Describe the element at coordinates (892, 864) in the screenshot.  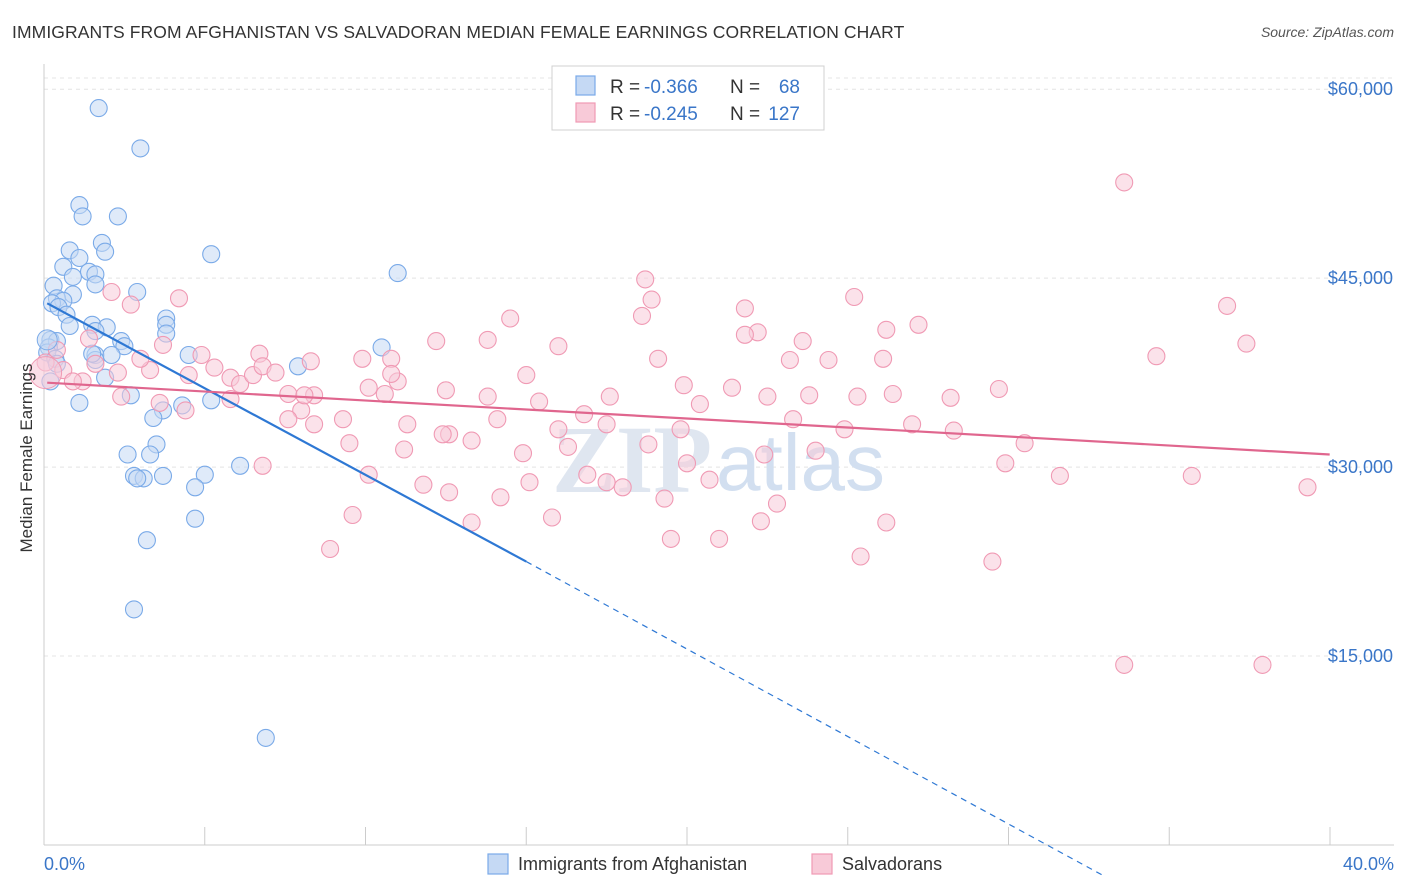
I see `bottom-legend-label-salvadorans: Salvadorans` at that location.